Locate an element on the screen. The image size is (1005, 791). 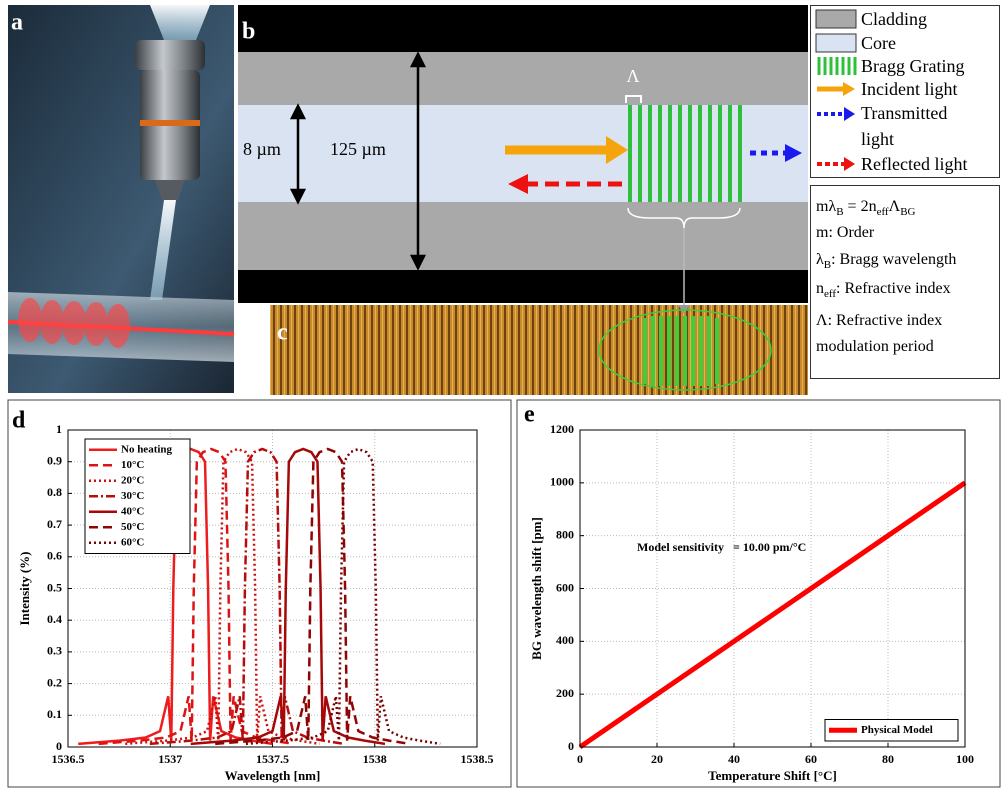
x-tick-label: 1538.5 is located at coordinates (477, 759).